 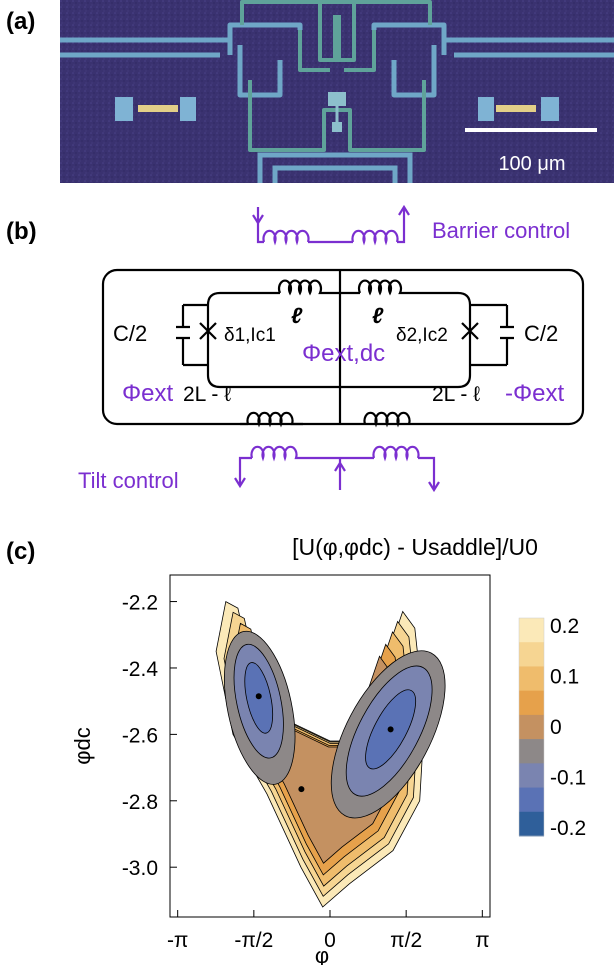 I want to click on junction-right-label: δ2,Ic2, so click(x=422, y=335).